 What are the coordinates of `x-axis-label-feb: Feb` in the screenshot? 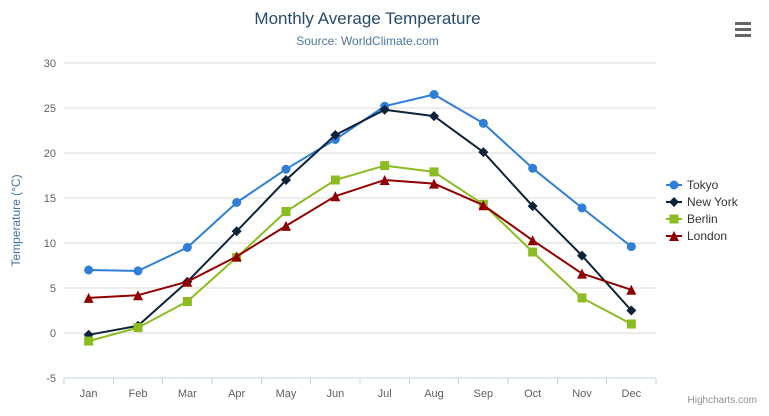 It's located at (138, 394).